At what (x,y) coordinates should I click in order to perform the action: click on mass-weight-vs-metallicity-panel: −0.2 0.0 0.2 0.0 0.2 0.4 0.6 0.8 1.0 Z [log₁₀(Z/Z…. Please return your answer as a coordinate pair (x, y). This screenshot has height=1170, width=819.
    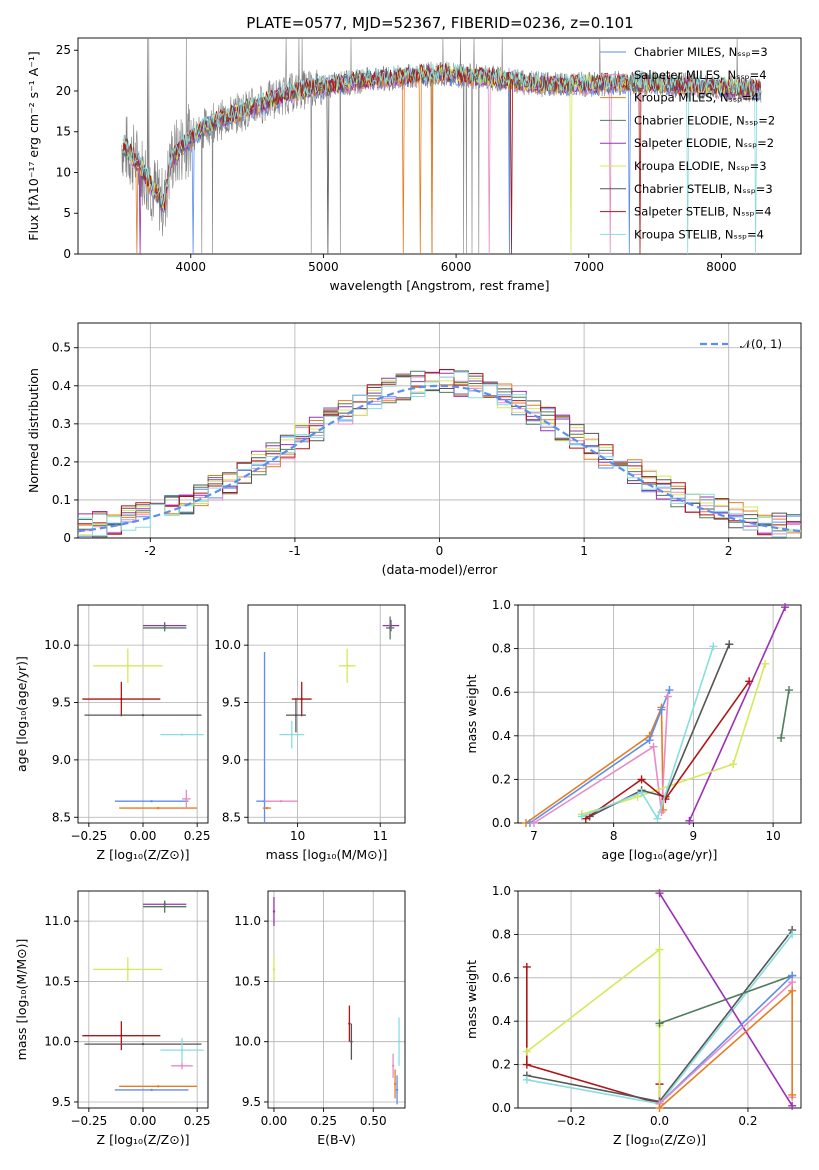
    Looking at the image, I should click on (633, 1015).